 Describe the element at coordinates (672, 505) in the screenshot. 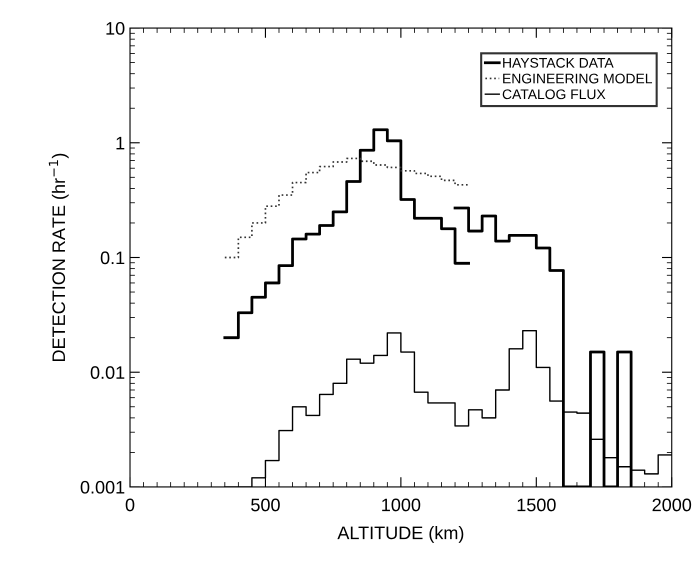

I see `x-tick-label: 2000` at that location.